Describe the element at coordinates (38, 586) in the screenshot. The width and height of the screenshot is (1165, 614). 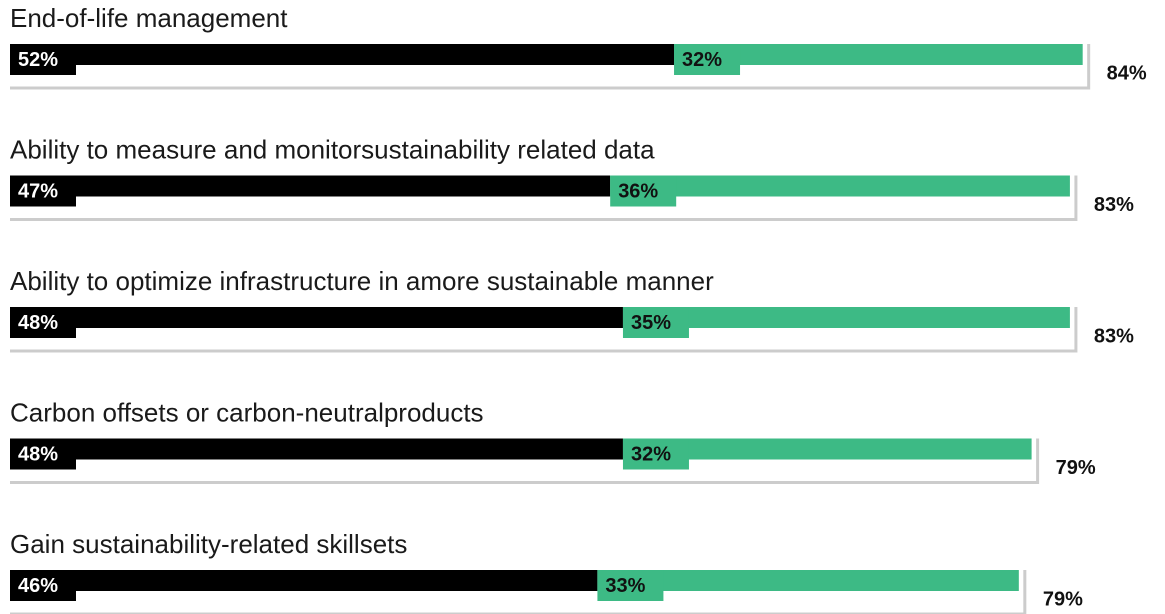
I see `value-label: 46%` at that location.